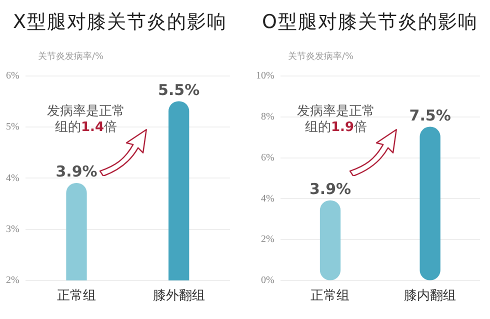 This screenshot has width=490, height=319. What do you see at coordinates (336, 119) in the screenshot?
I see `annotation: 发病率是正常组的1.9倍` at bounding box center [336, 119].